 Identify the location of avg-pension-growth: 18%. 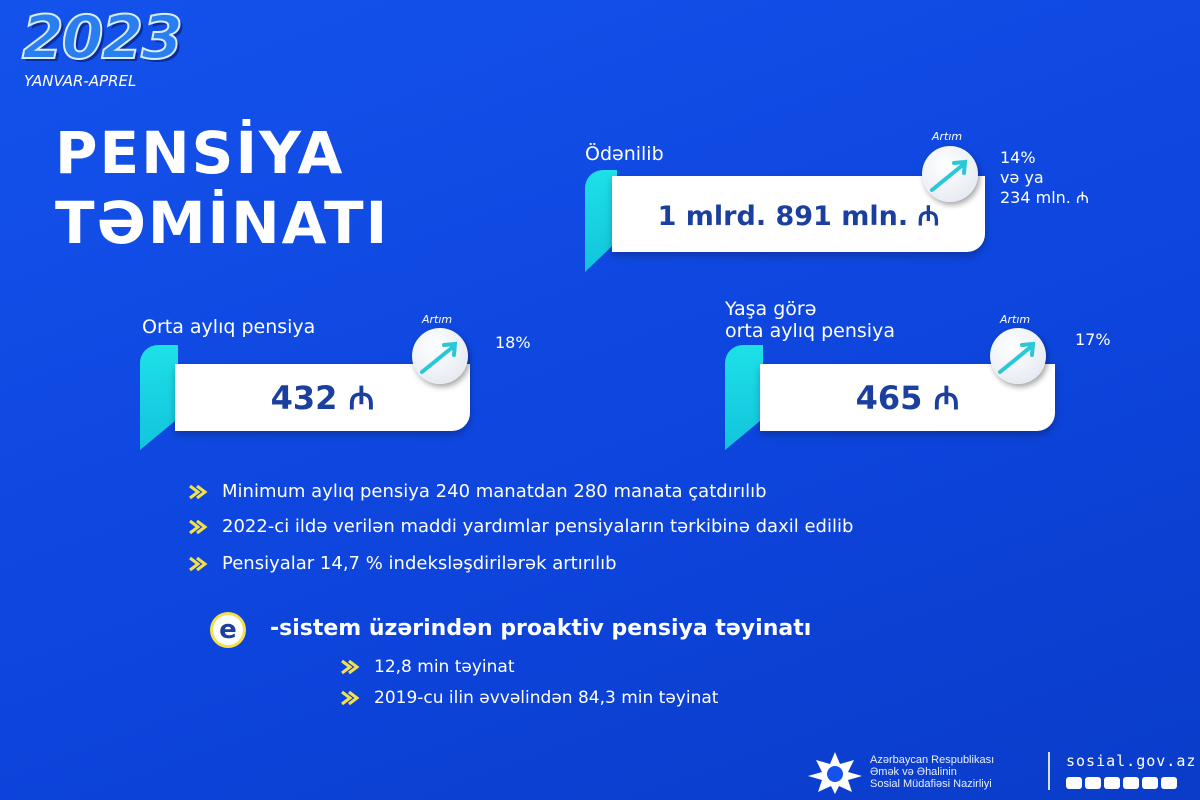
(513, 342).